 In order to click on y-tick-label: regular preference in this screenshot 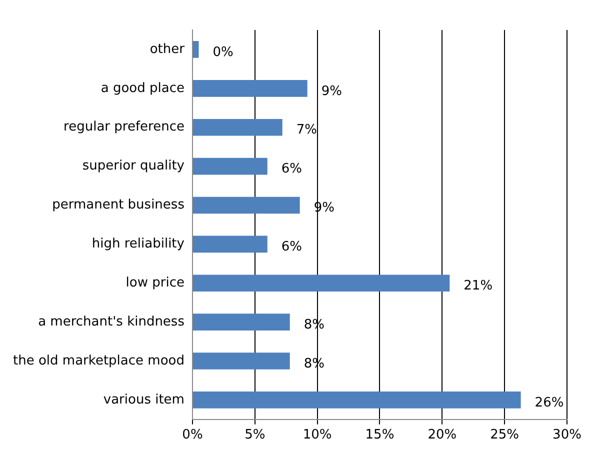, I will do `click(124, 127)`.